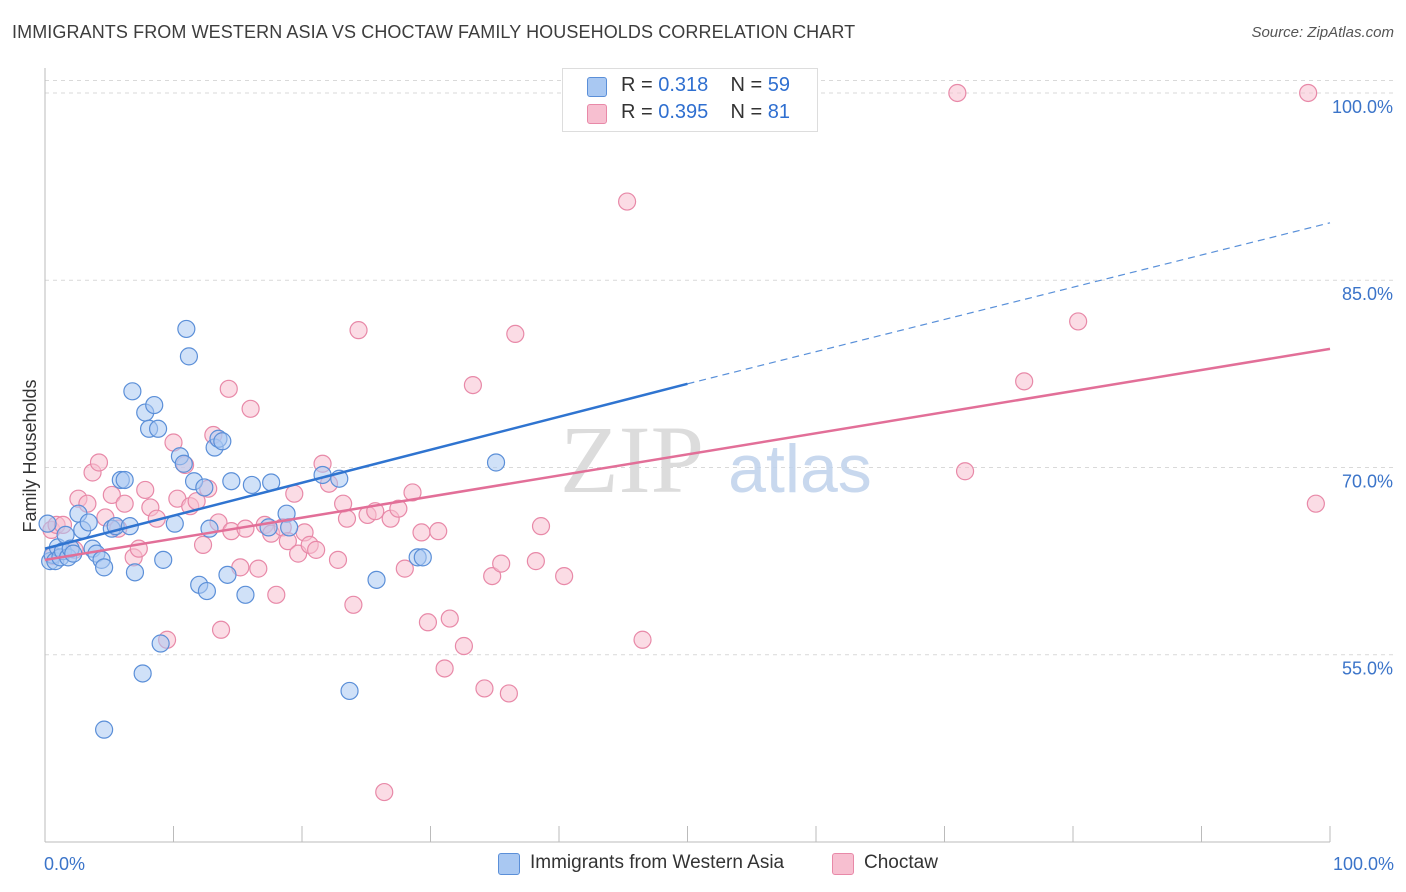 The image size is (1406, 892). I want to click on n-value: 59, so click(779, 85).